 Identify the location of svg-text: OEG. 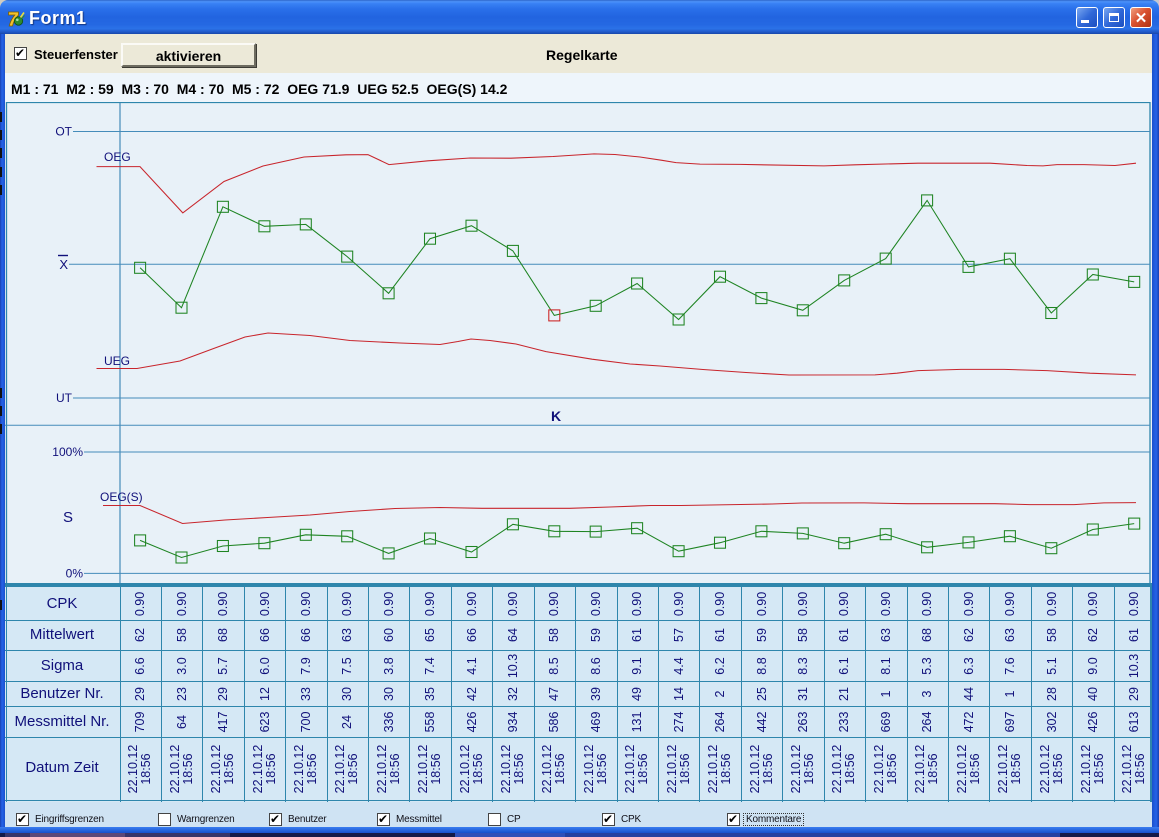
(117, 157).